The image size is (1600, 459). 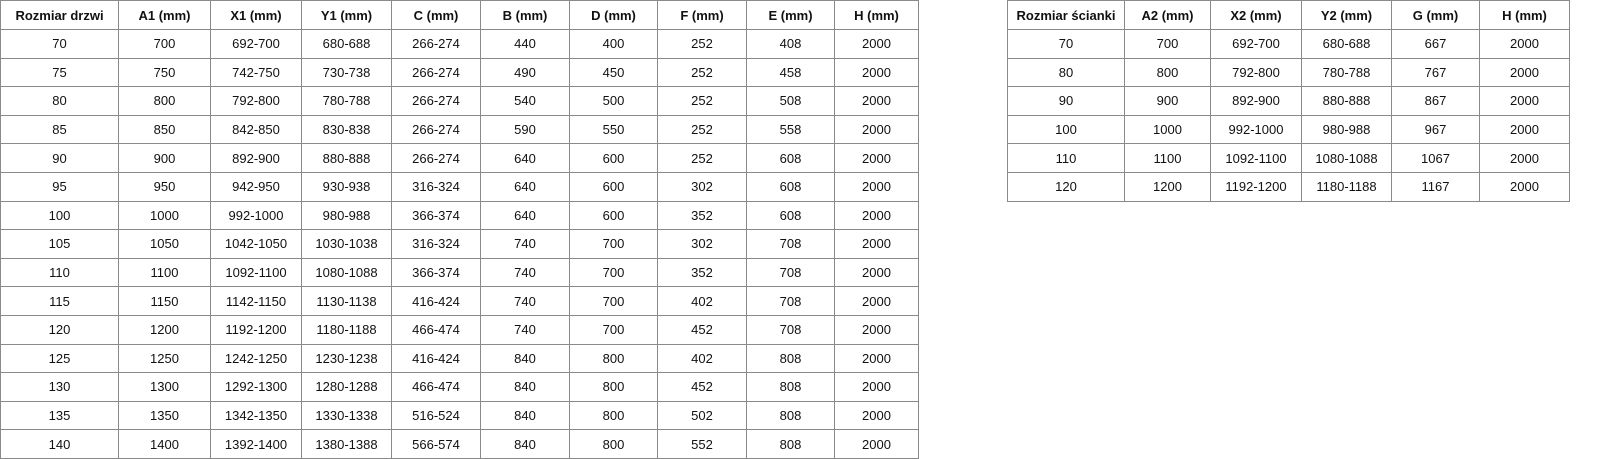 I want to click on table-cell: 516-524, so click(x=436, y=415).